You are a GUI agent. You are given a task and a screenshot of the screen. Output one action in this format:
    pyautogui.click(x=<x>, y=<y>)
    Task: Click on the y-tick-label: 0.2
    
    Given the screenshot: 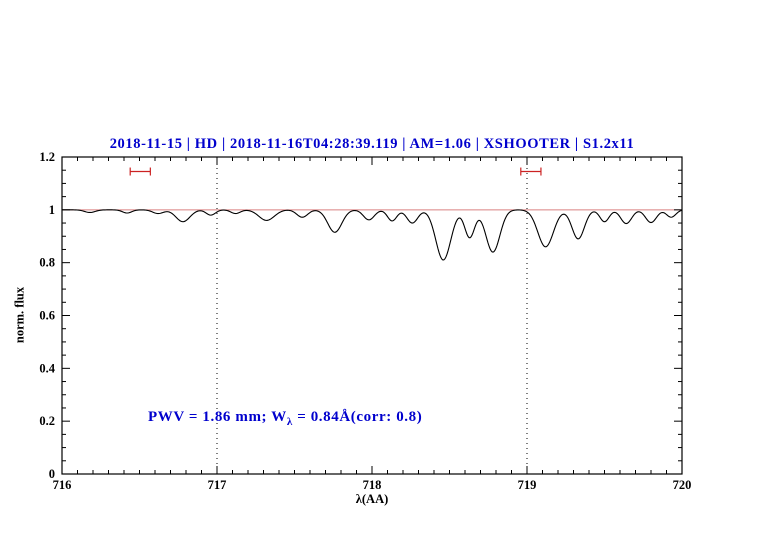 What is the action you would take?
    pyautogui.click(x=47, y=421)
    